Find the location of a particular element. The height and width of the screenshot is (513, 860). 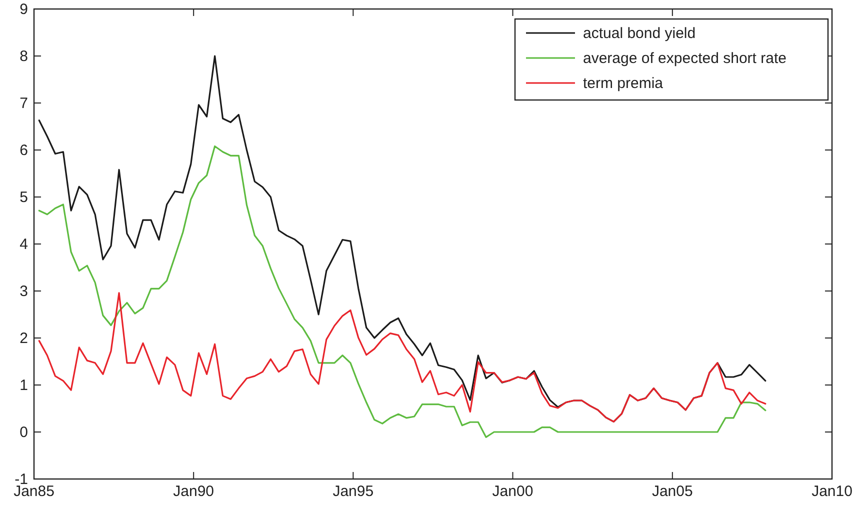

legend-label: term premia is located at coordinates (623, 83).